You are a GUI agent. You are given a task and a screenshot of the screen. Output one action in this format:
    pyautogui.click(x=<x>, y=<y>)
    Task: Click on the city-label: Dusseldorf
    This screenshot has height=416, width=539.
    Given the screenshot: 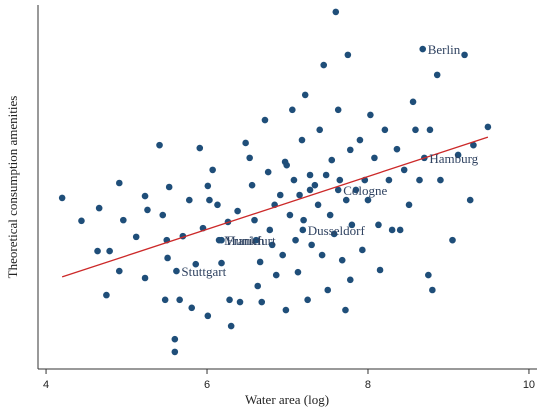 What is the action you would take?
    pyautogui.click(x=337, y=230)
    